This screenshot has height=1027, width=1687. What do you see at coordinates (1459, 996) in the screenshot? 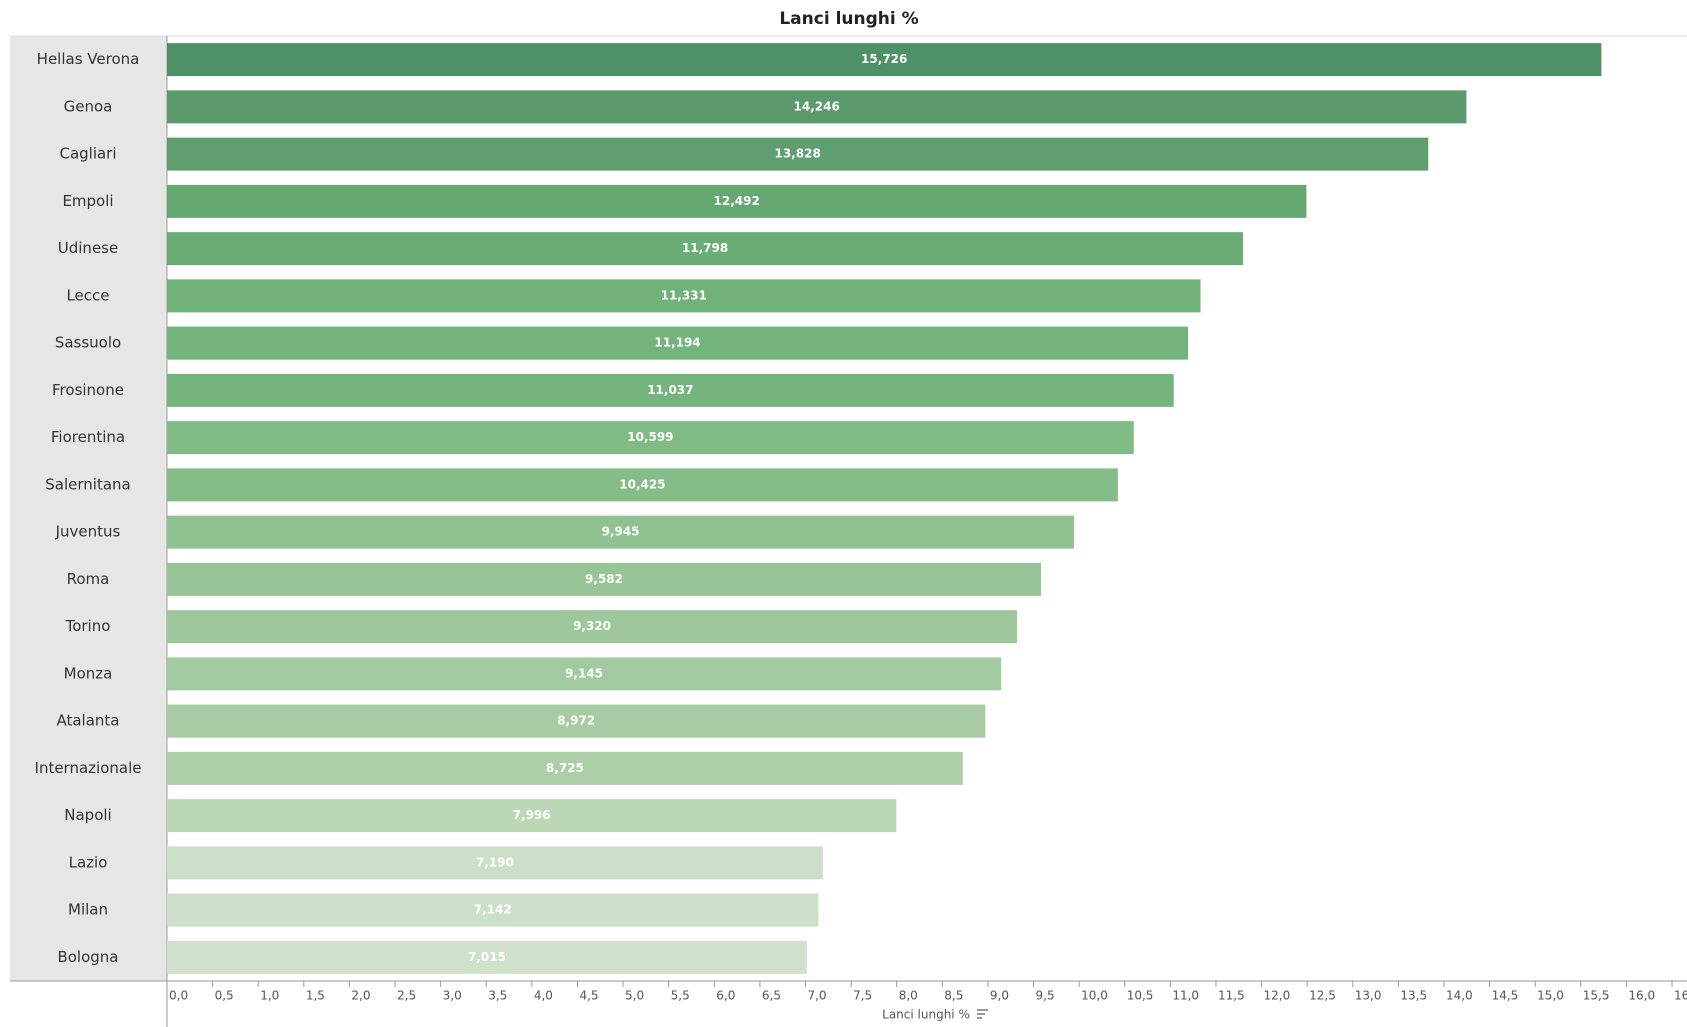
I see `x-tick-label: 14,0` at bounding box center [1459, 996].